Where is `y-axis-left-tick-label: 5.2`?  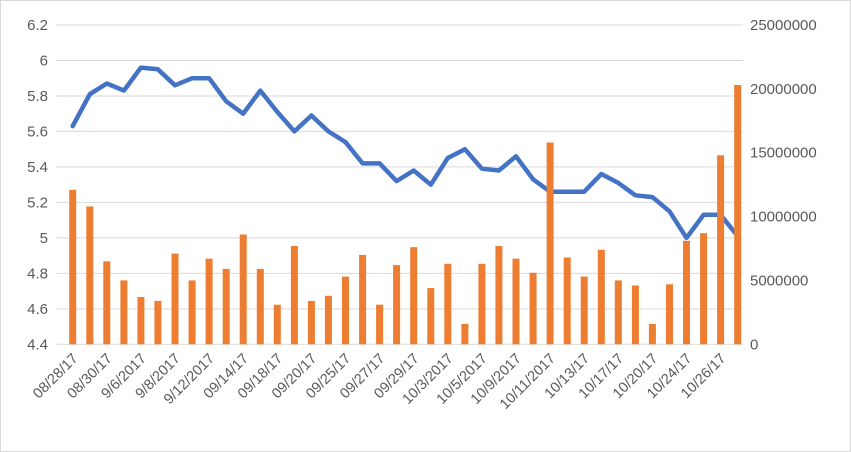
y-axis-left-tick-label: 5.2 is located at coordinates (37, 202).